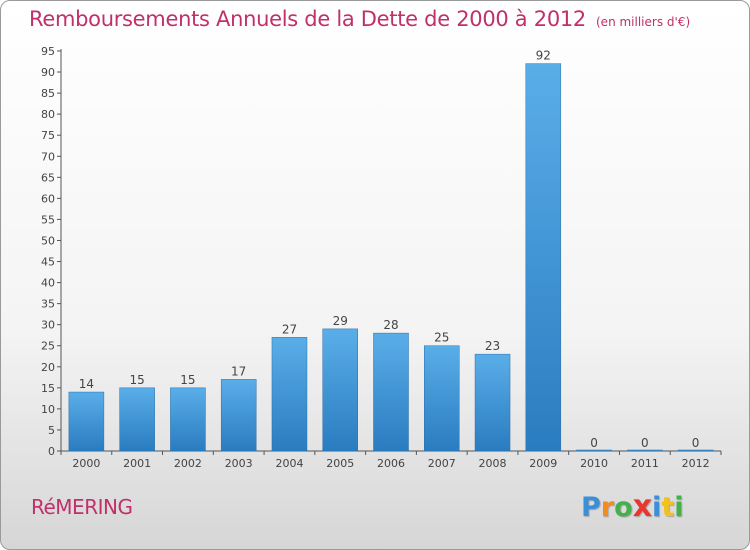 The image size is (750, 550). Describe the element at coordinates (594, 463) in the screenshot. I see `x-tick-label: 2010` at that location.